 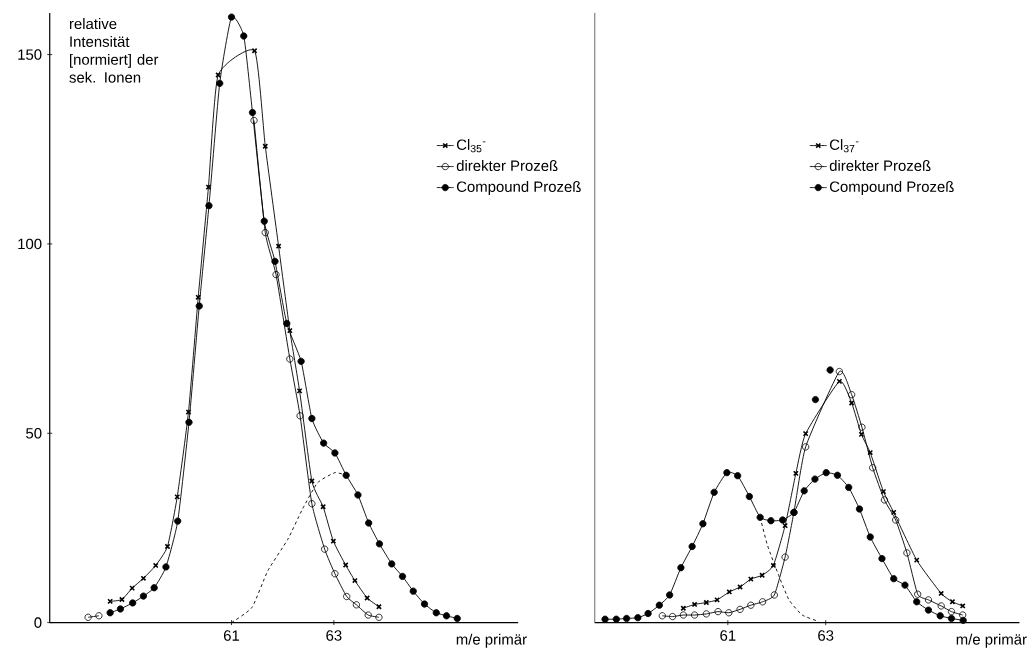 I want to click on y-tick-label: 150, so click(x=30, y=55).